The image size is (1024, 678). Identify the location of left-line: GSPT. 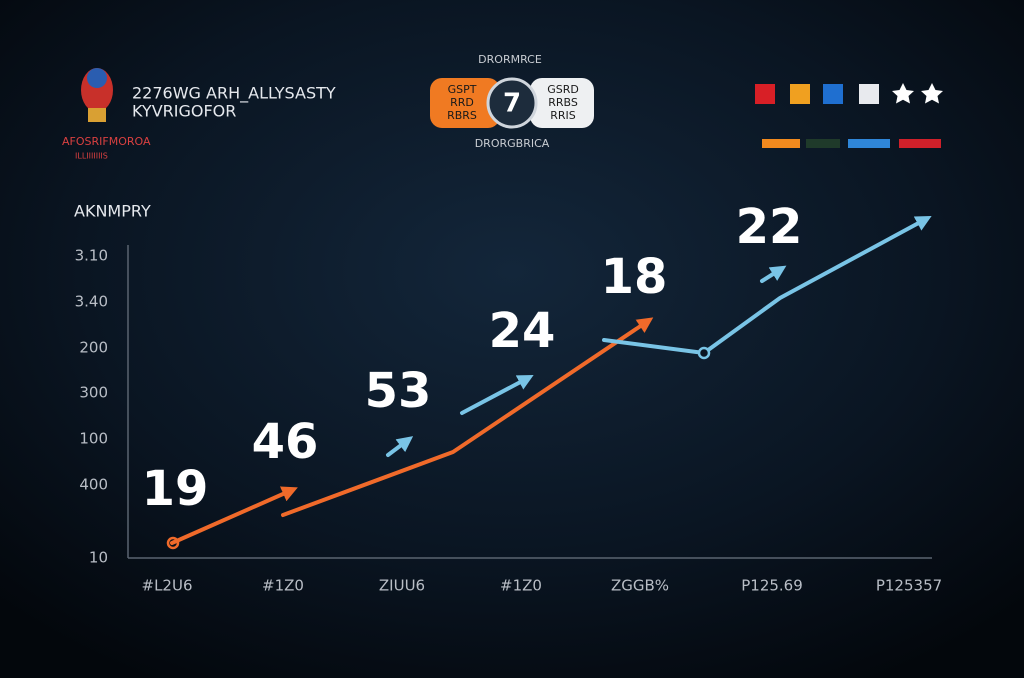
(462, 89).